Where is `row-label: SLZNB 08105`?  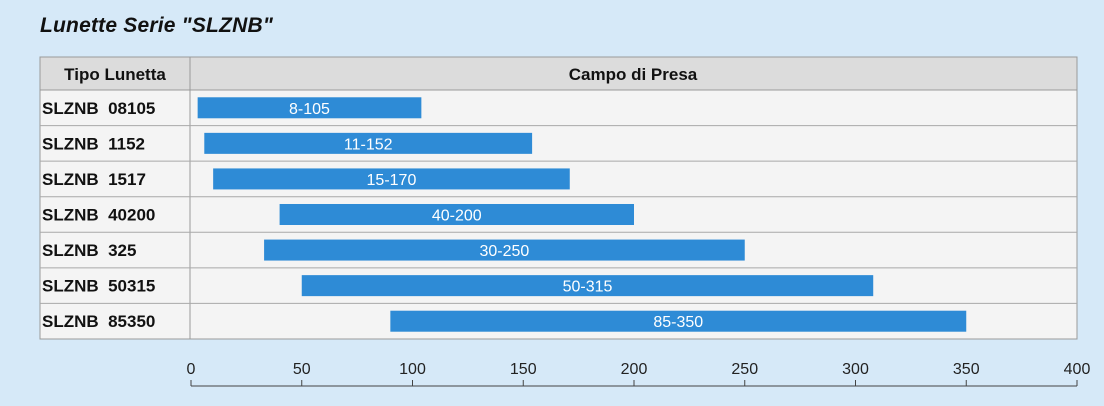 row-label: SLZNB 08105 is located at coordinates (98, 108).